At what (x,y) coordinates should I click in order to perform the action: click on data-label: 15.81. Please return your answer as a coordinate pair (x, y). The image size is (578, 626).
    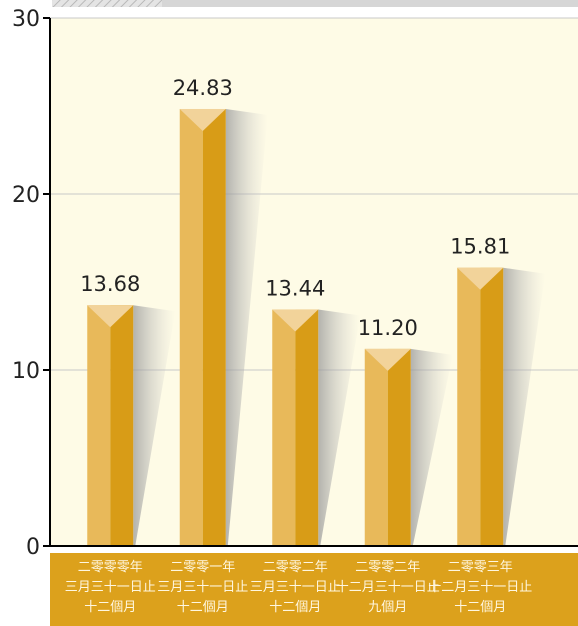
    Looking at the image, I should click on (480, 247).